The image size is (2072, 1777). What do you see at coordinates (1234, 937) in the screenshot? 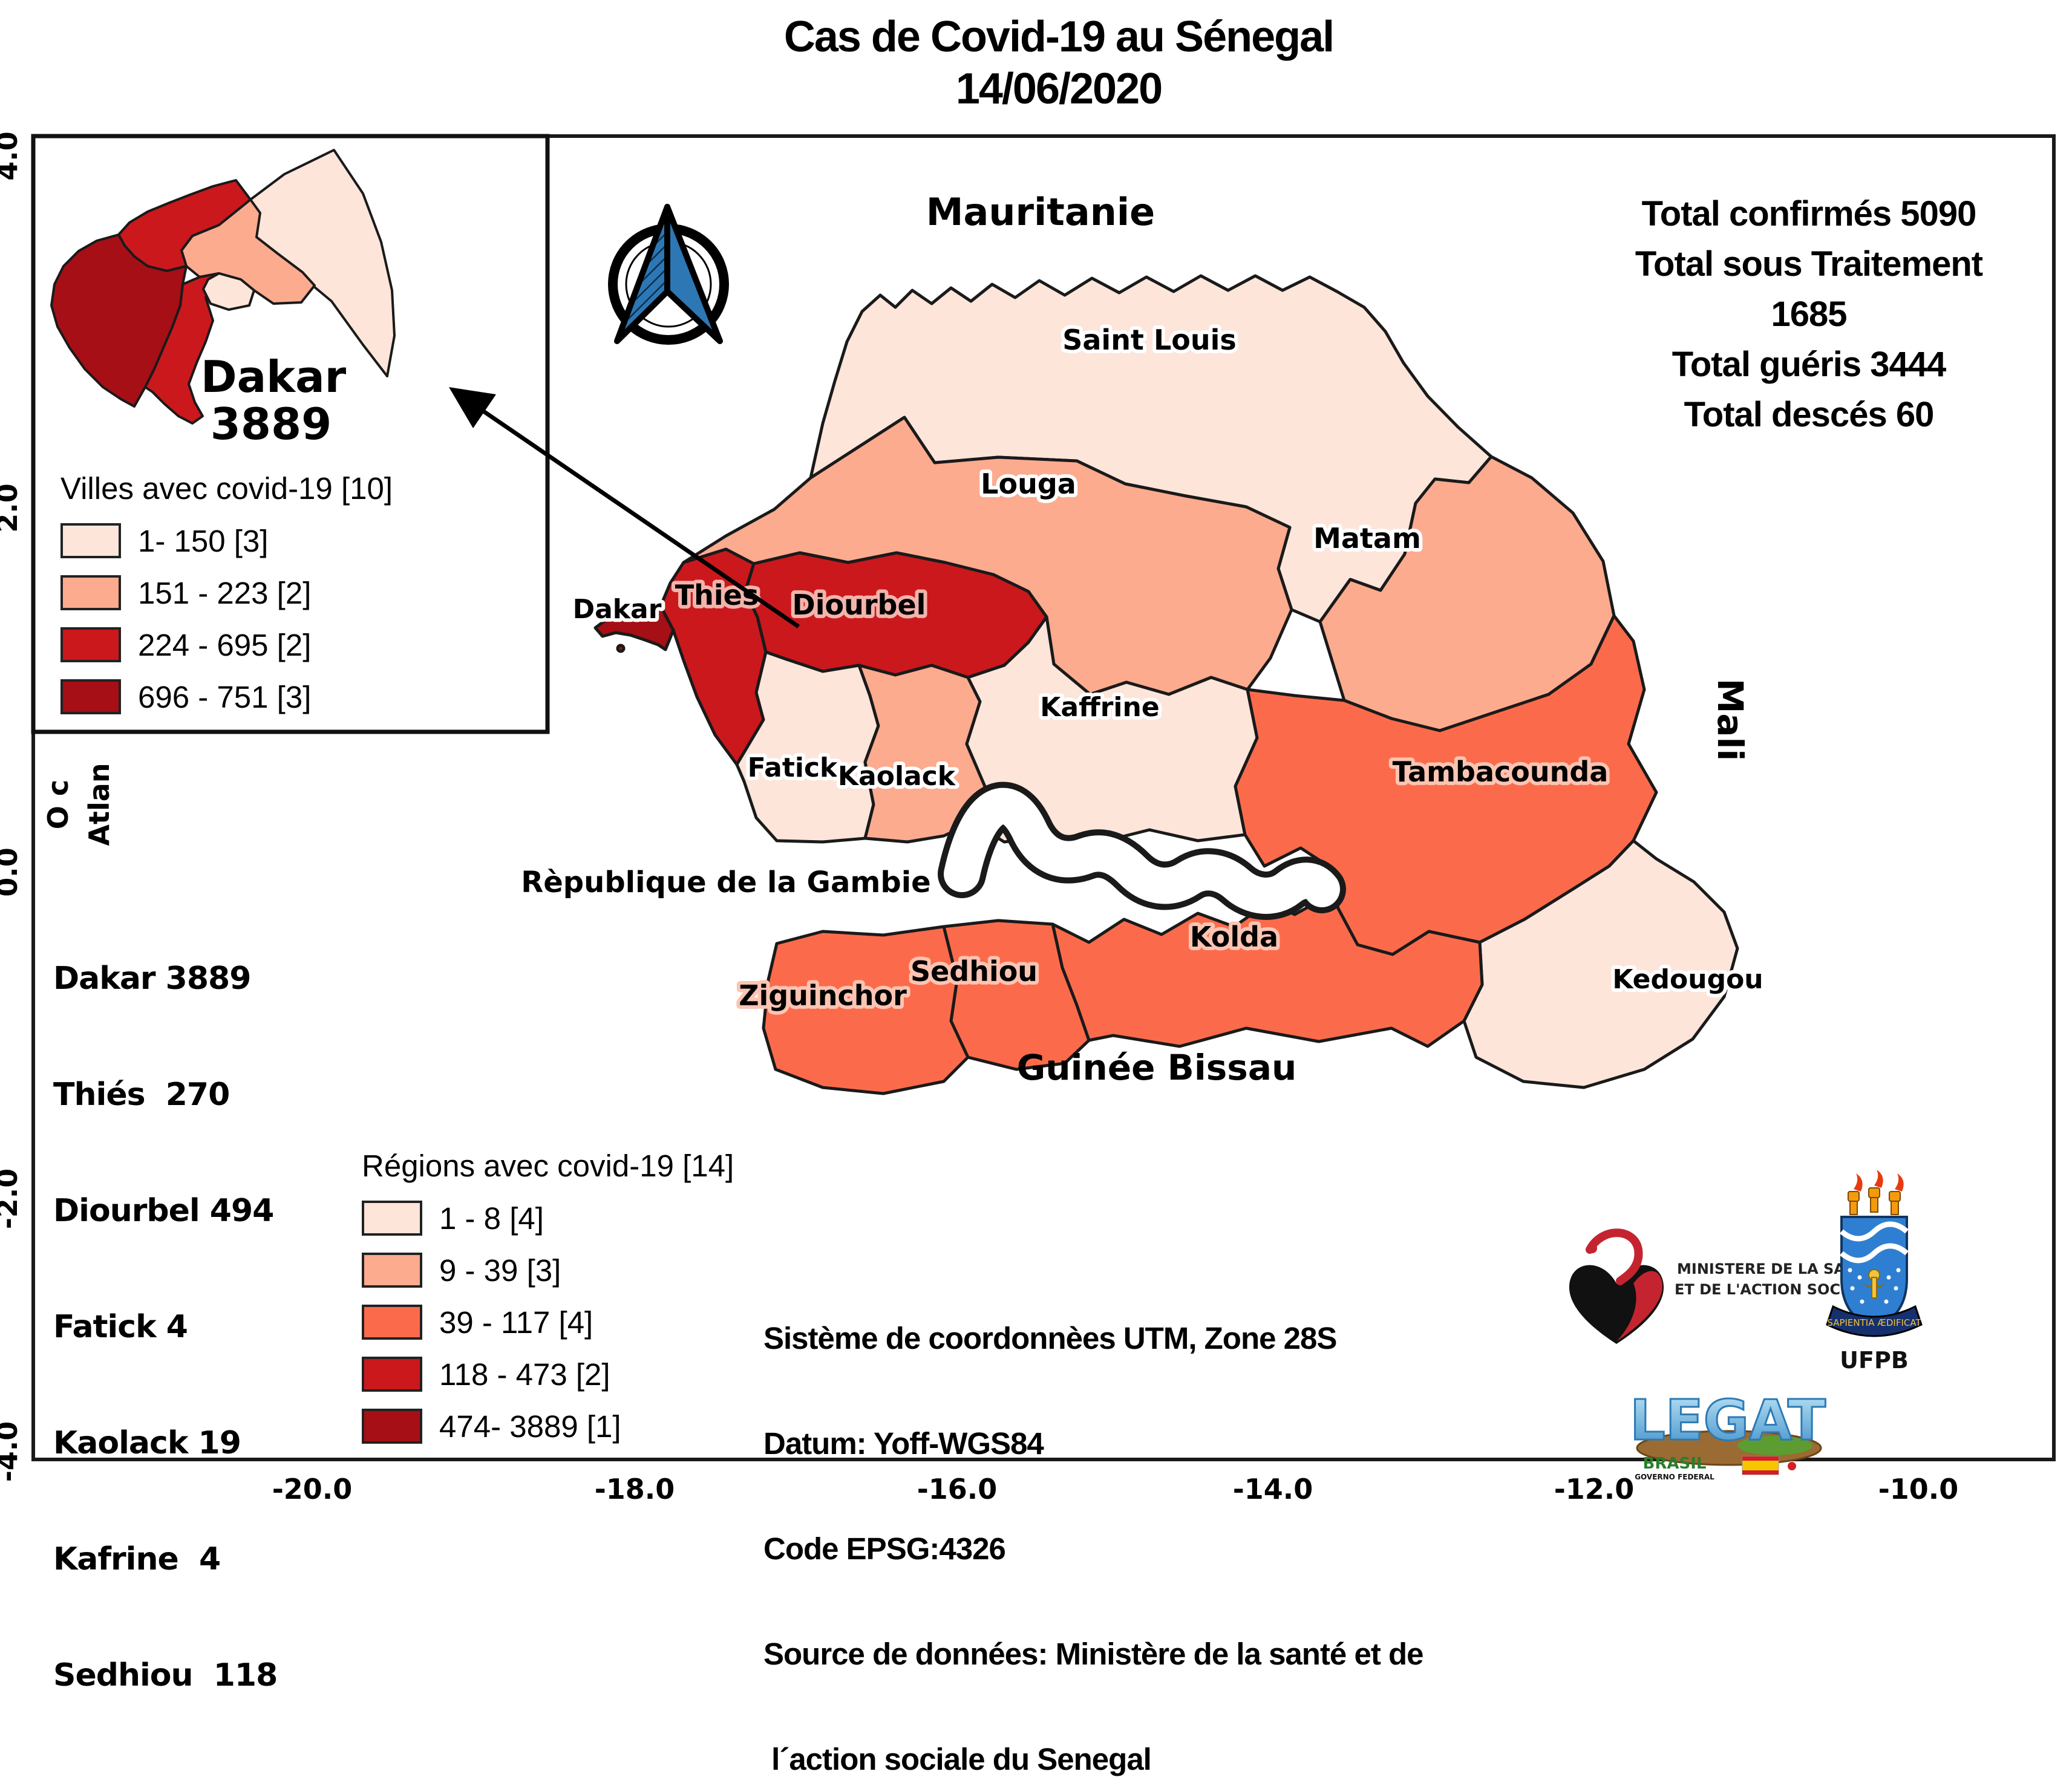
I see `label-kolda: Kolda` at bounding box center [1234, 937].